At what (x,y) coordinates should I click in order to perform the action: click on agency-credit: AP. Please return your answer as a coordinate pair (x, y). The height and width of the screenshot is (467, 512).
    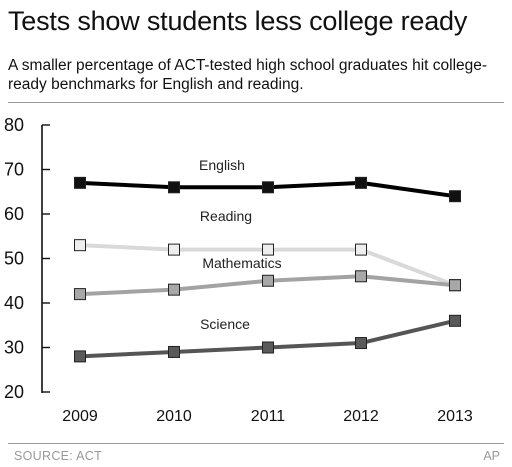
    Looking at the image, I should click on (491, 456).